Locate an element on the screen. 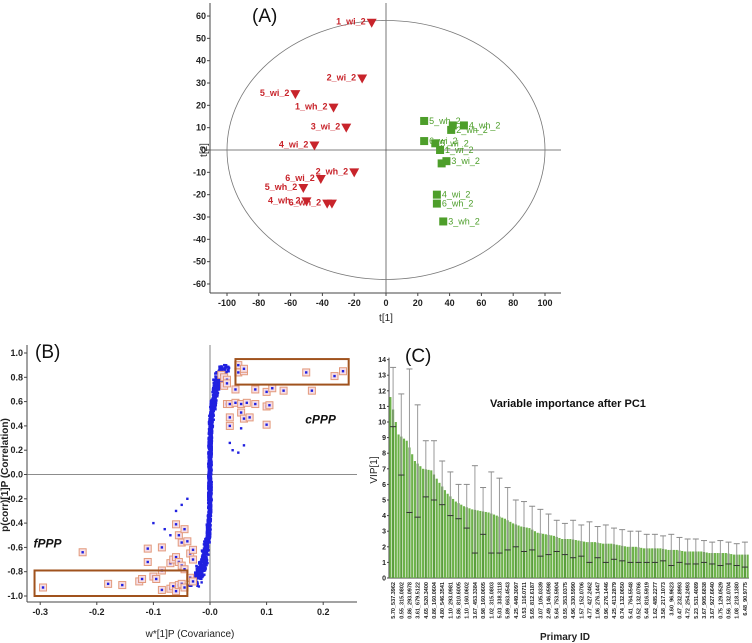 Image resolution: width=752 pixels, height=643 pixels. x-tick-label: -0.1 is located at coordinates (154, 612).